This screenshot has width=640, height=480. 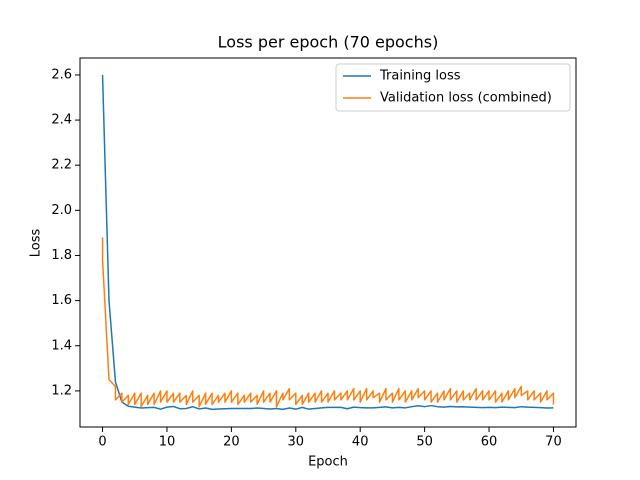 I want to click on x-tick-label: 40, so click(x=360, y=442).